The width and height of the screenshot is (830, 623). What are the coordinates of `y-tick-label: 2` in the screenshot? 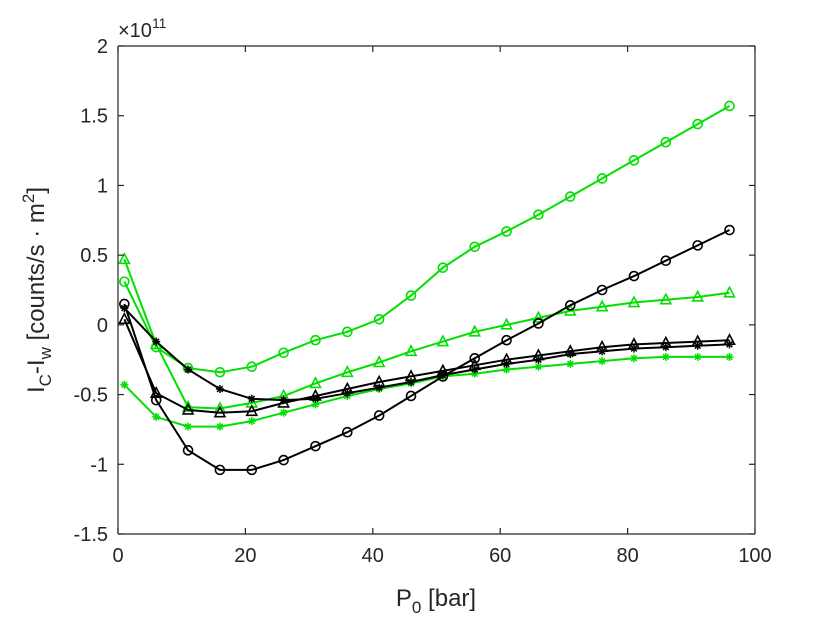 It's located at (102, 47).